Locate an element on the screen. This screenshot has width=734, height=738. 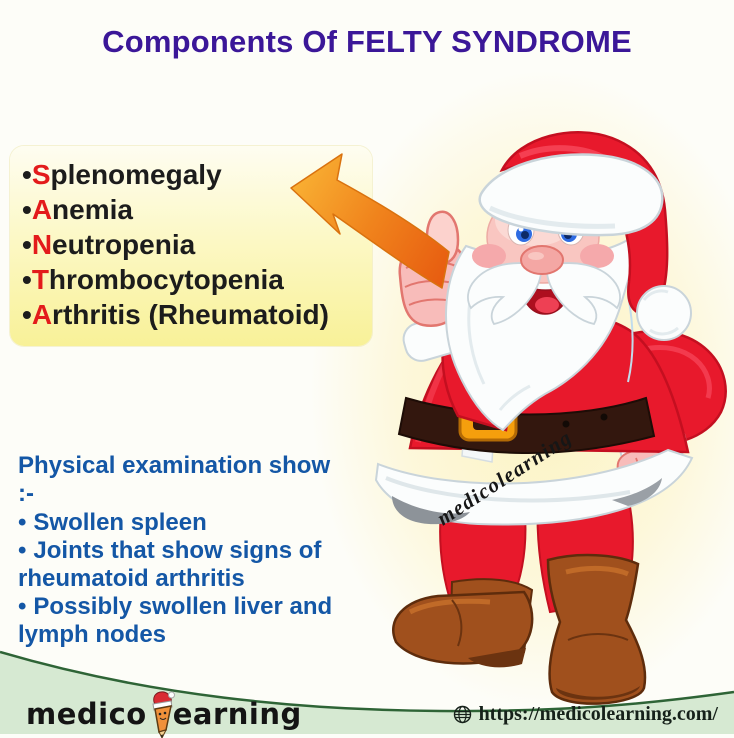
santa-mustache is located at coordinates (505, 294).